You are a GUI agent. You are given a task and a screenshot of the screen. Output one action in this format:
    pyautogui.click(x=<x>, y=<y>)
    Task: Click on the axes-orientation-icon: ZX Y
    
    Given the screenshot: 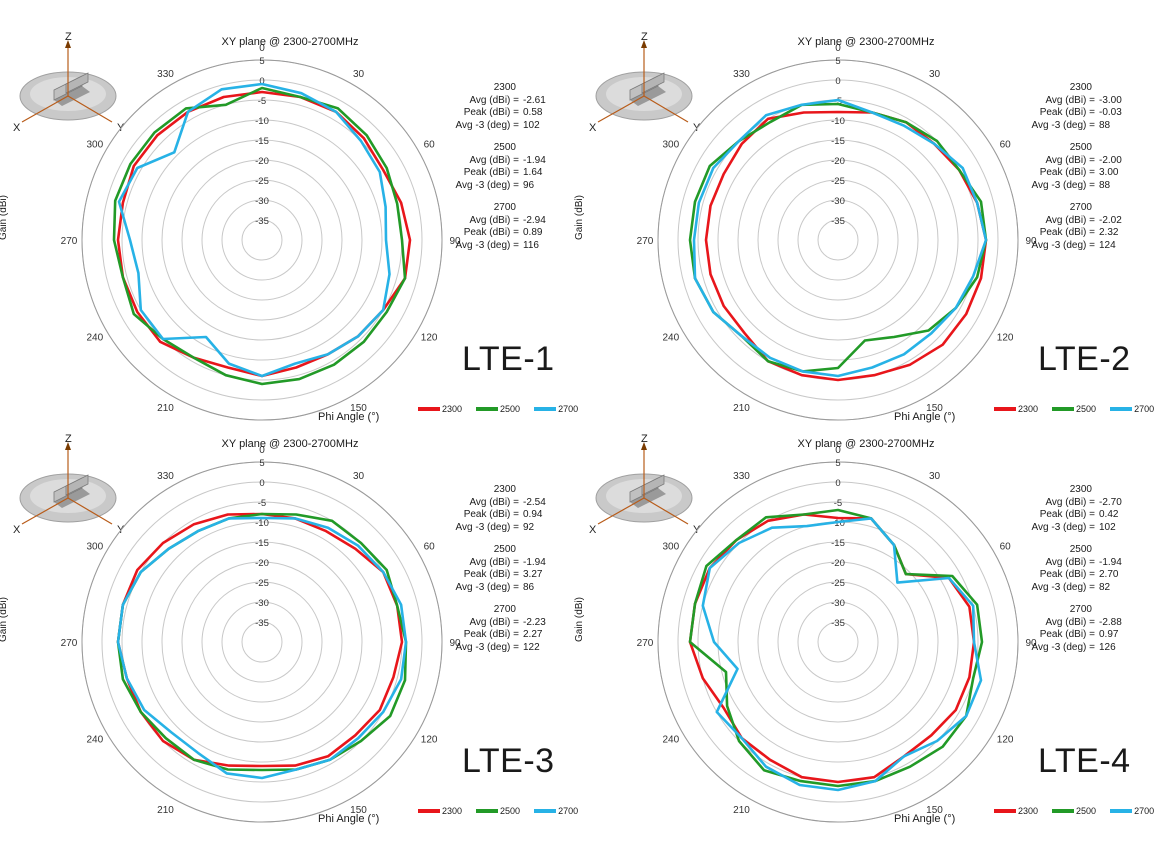 What is the action you would take?
    pyautogui.click(x=69, y=484)
    